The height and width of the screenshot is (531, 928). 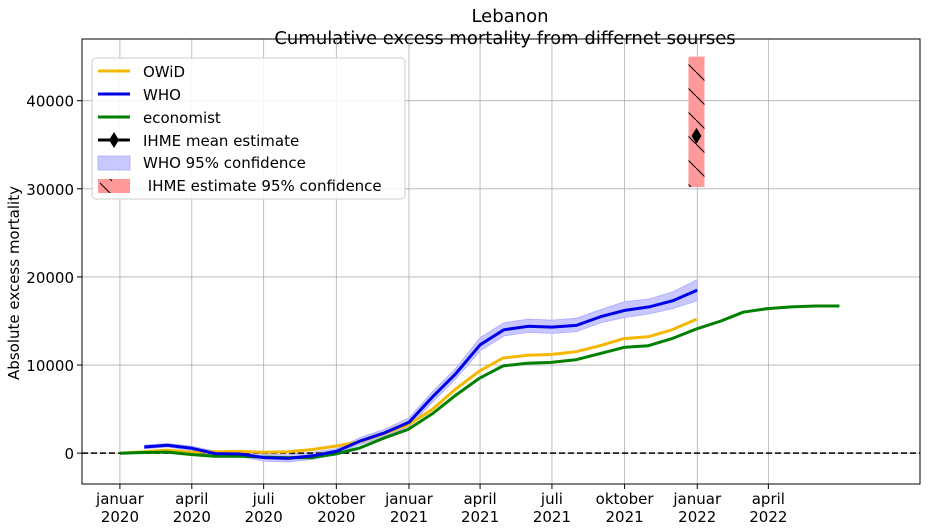 I want to click on legend-ihme-mean-label: IHME mean estimate, so click(x=221, y=141).